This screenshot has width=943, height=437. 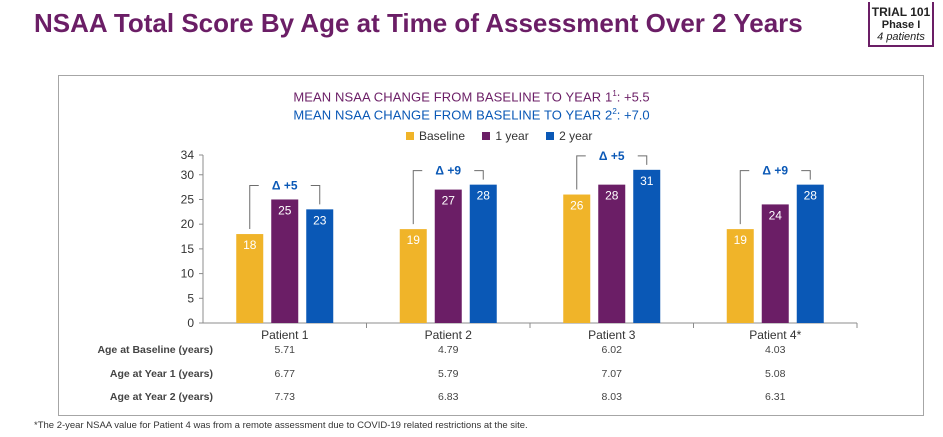 I want to click on data-label: 27, so click(x=449, y=201).